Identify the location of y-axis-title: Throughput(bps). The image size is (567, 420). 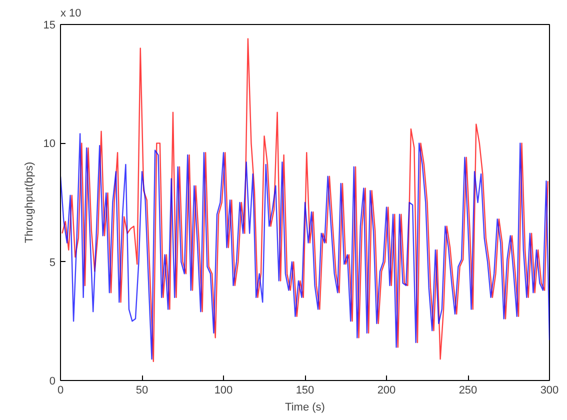
(29, 203).